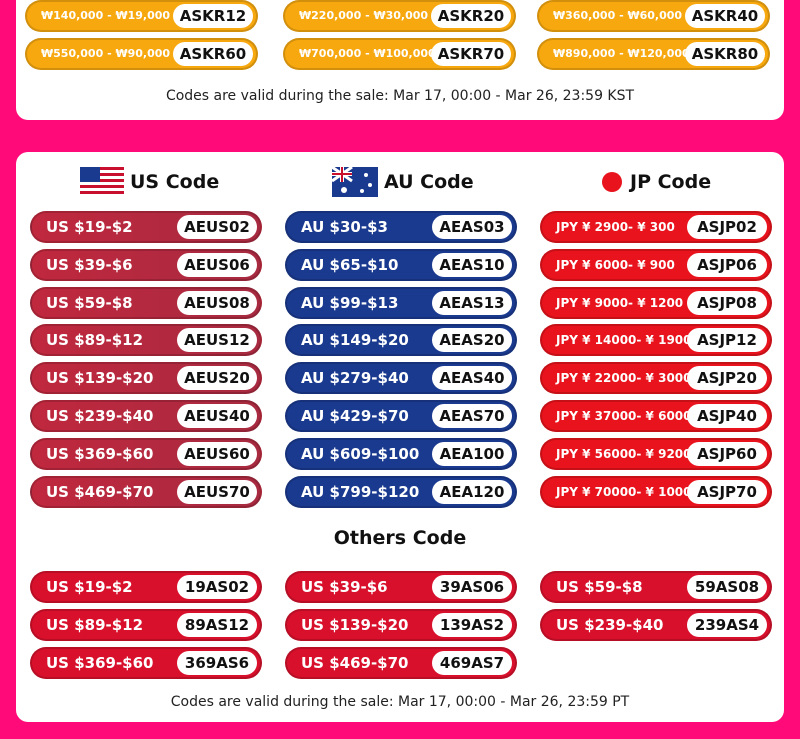  I want to click on promo-code: 59AS08, so click(727, 587).